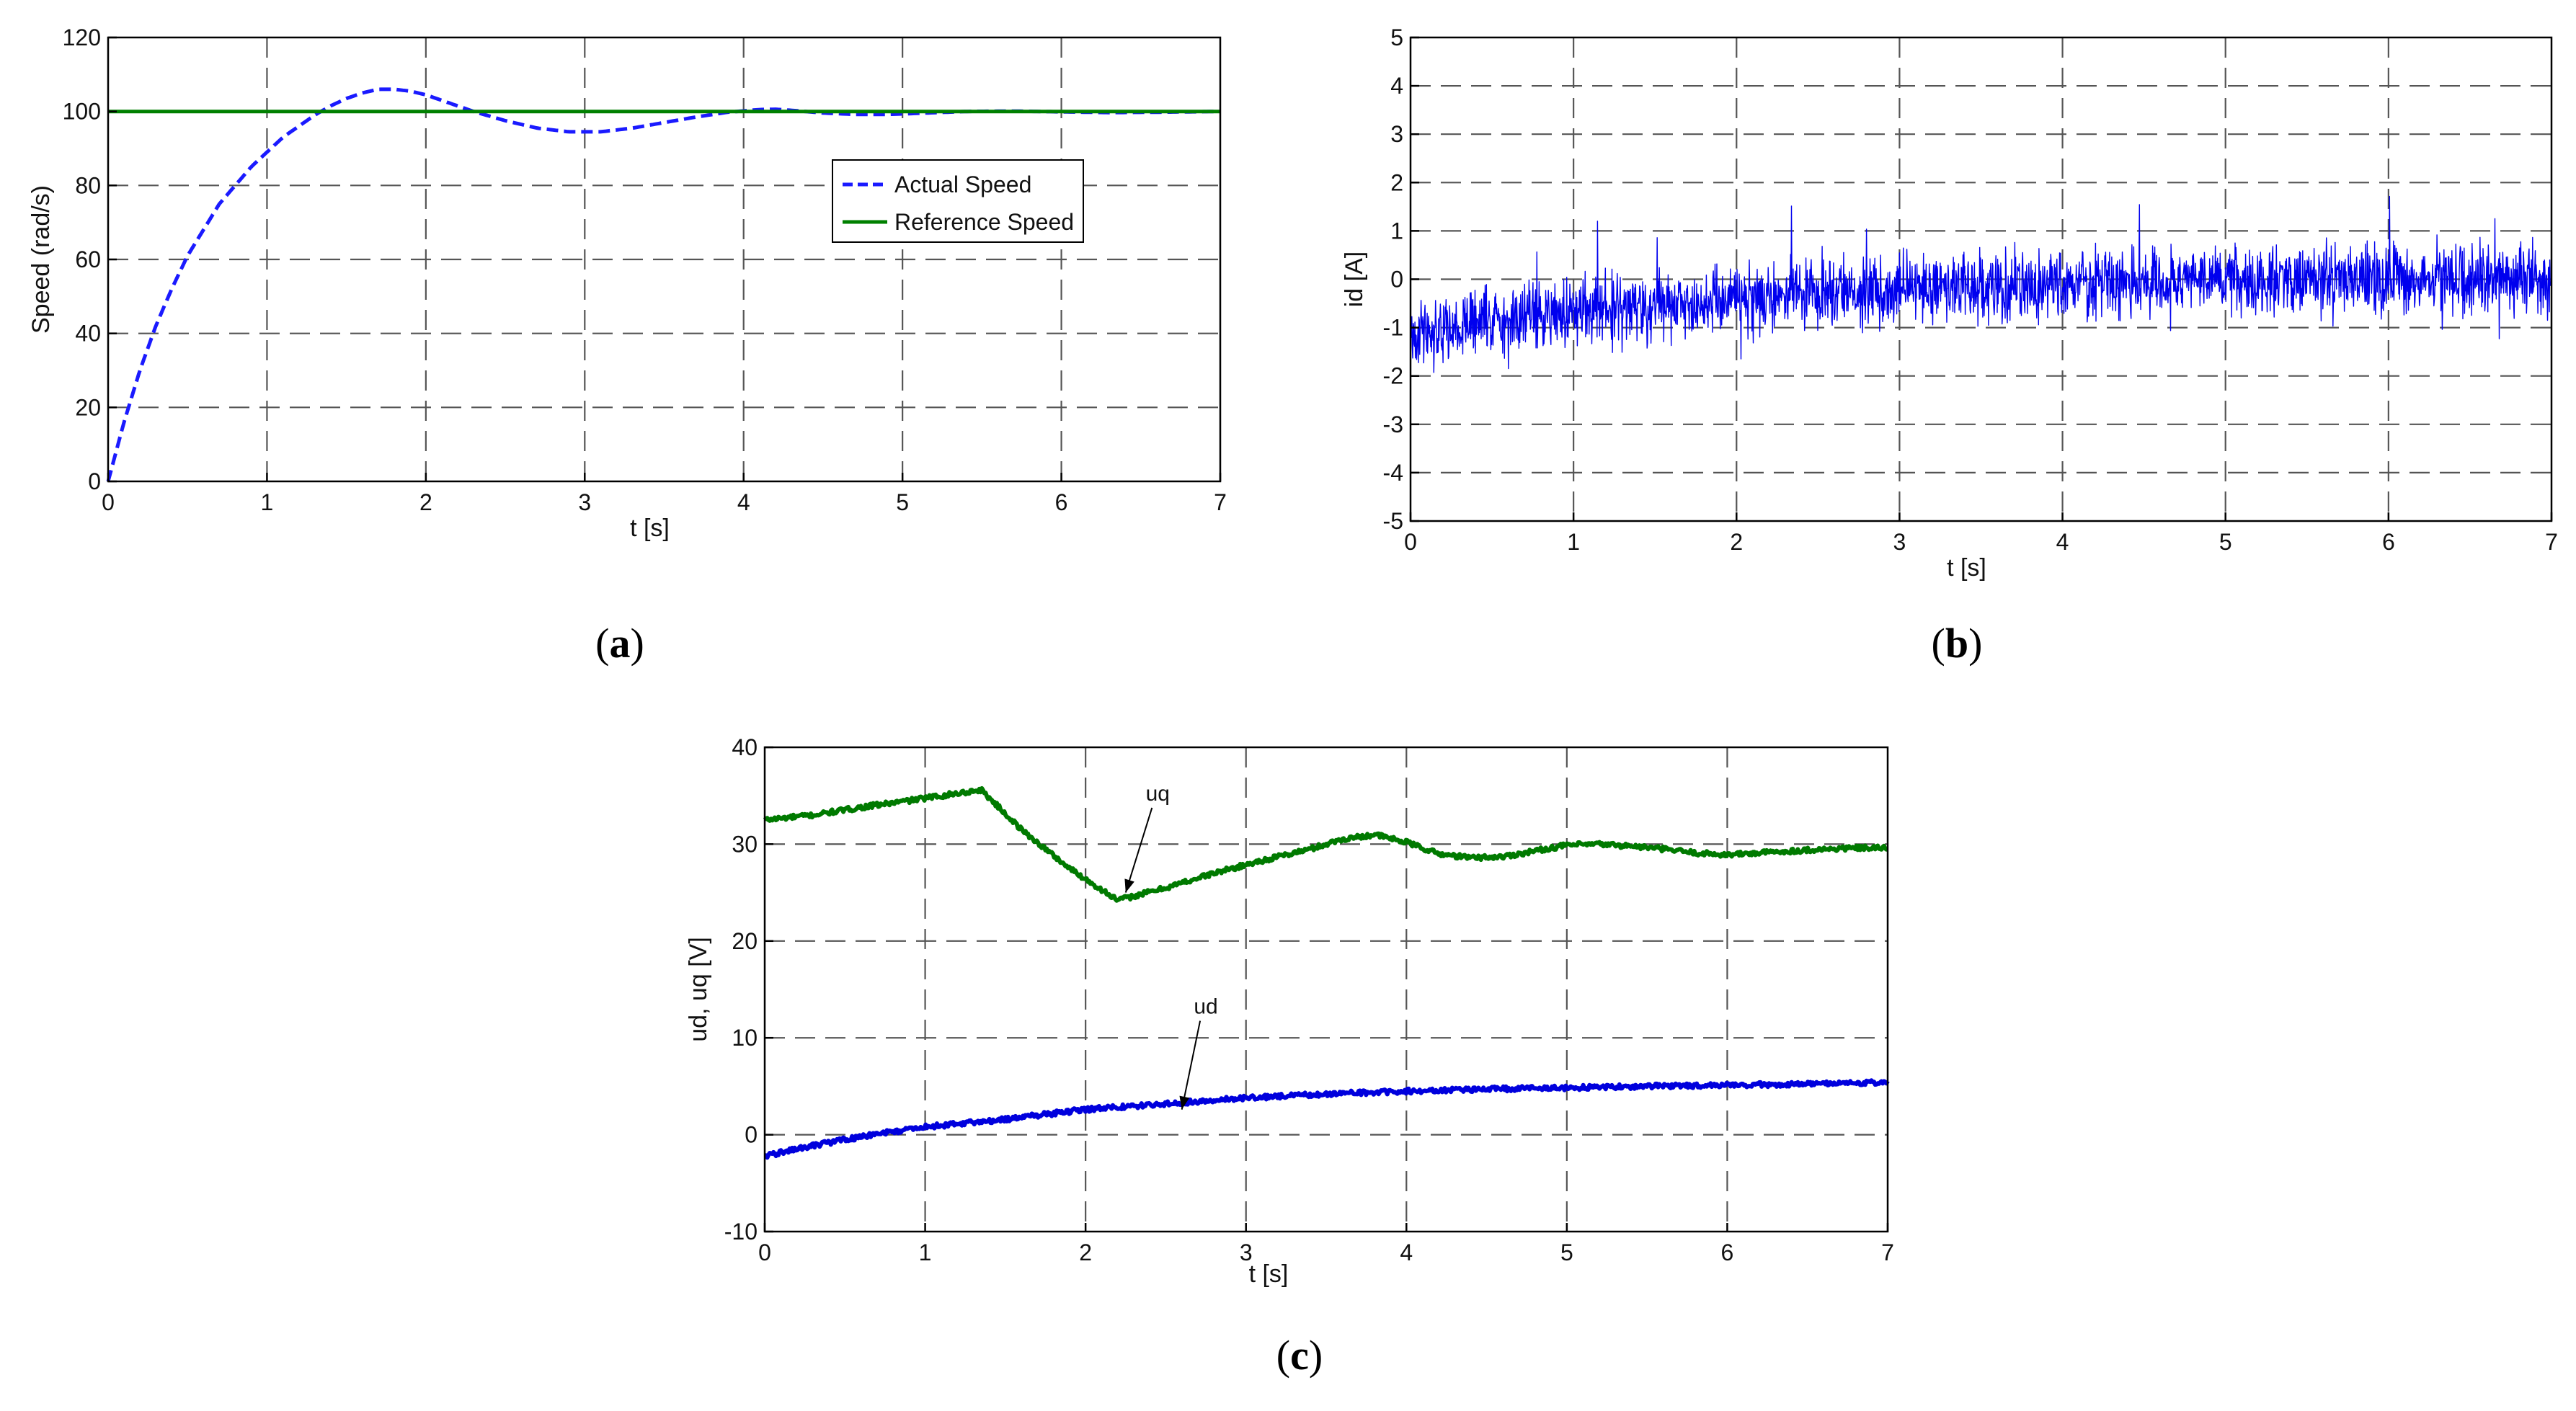  I want to click on y-tick-label: 80, so click(88, 185).